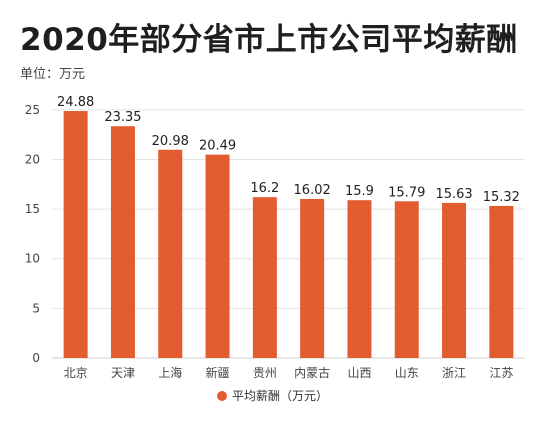  I want to click on chart-title: 2020年部分省市上市公司平均薪酬, so click(269, 40).